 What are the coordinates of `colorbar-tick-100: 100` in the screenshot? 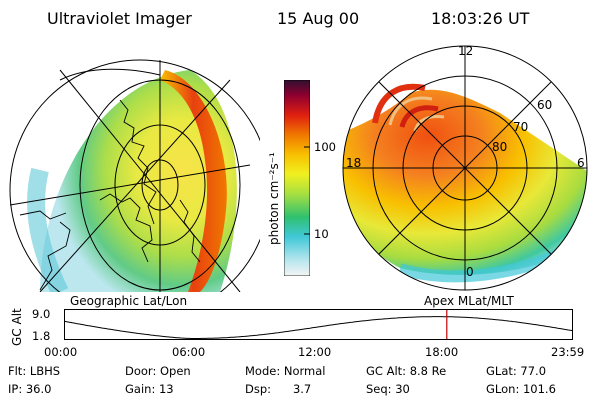 It's located at (325, 147).